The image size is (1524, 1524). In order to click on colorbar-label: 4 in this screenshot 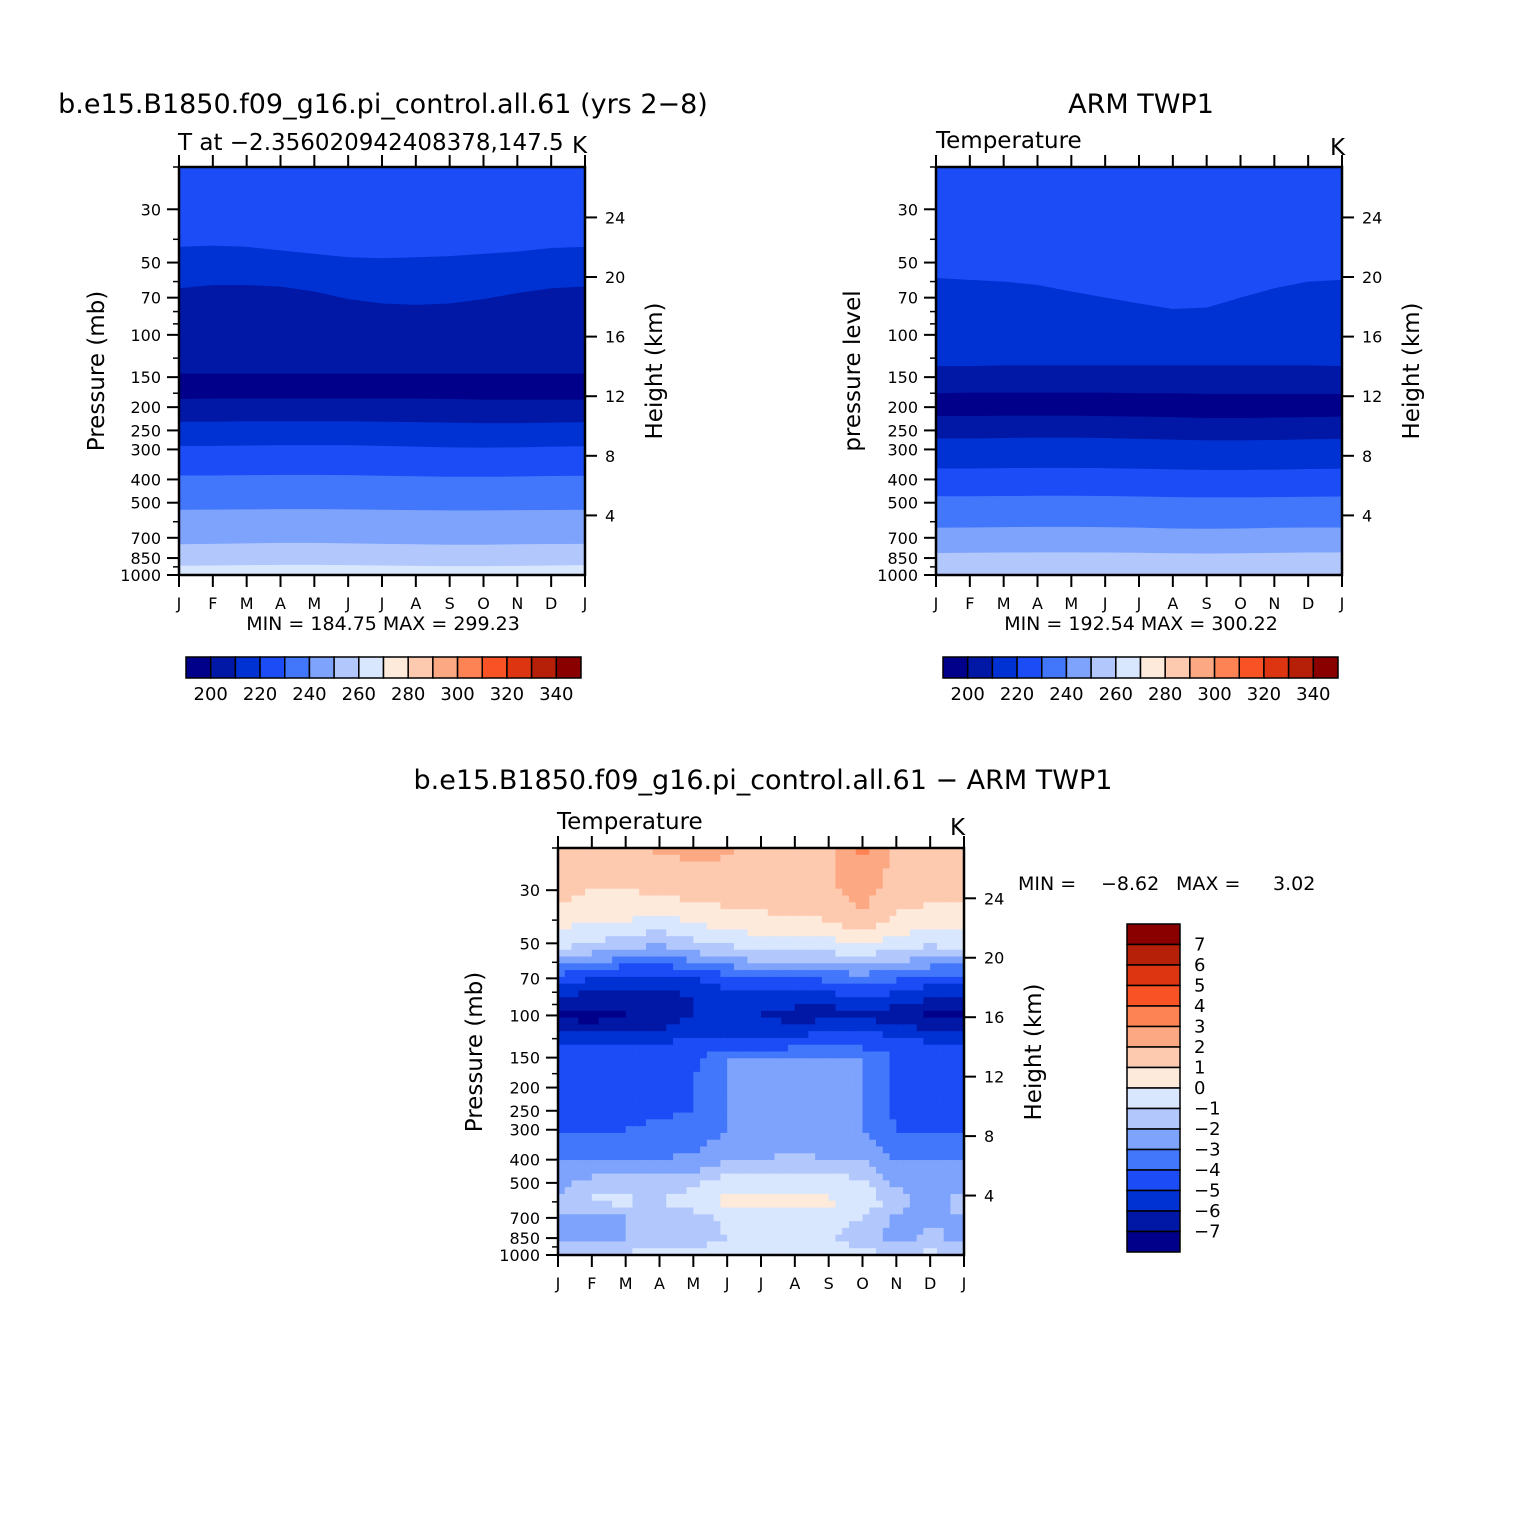, I will do `click(1199, 1006)`.